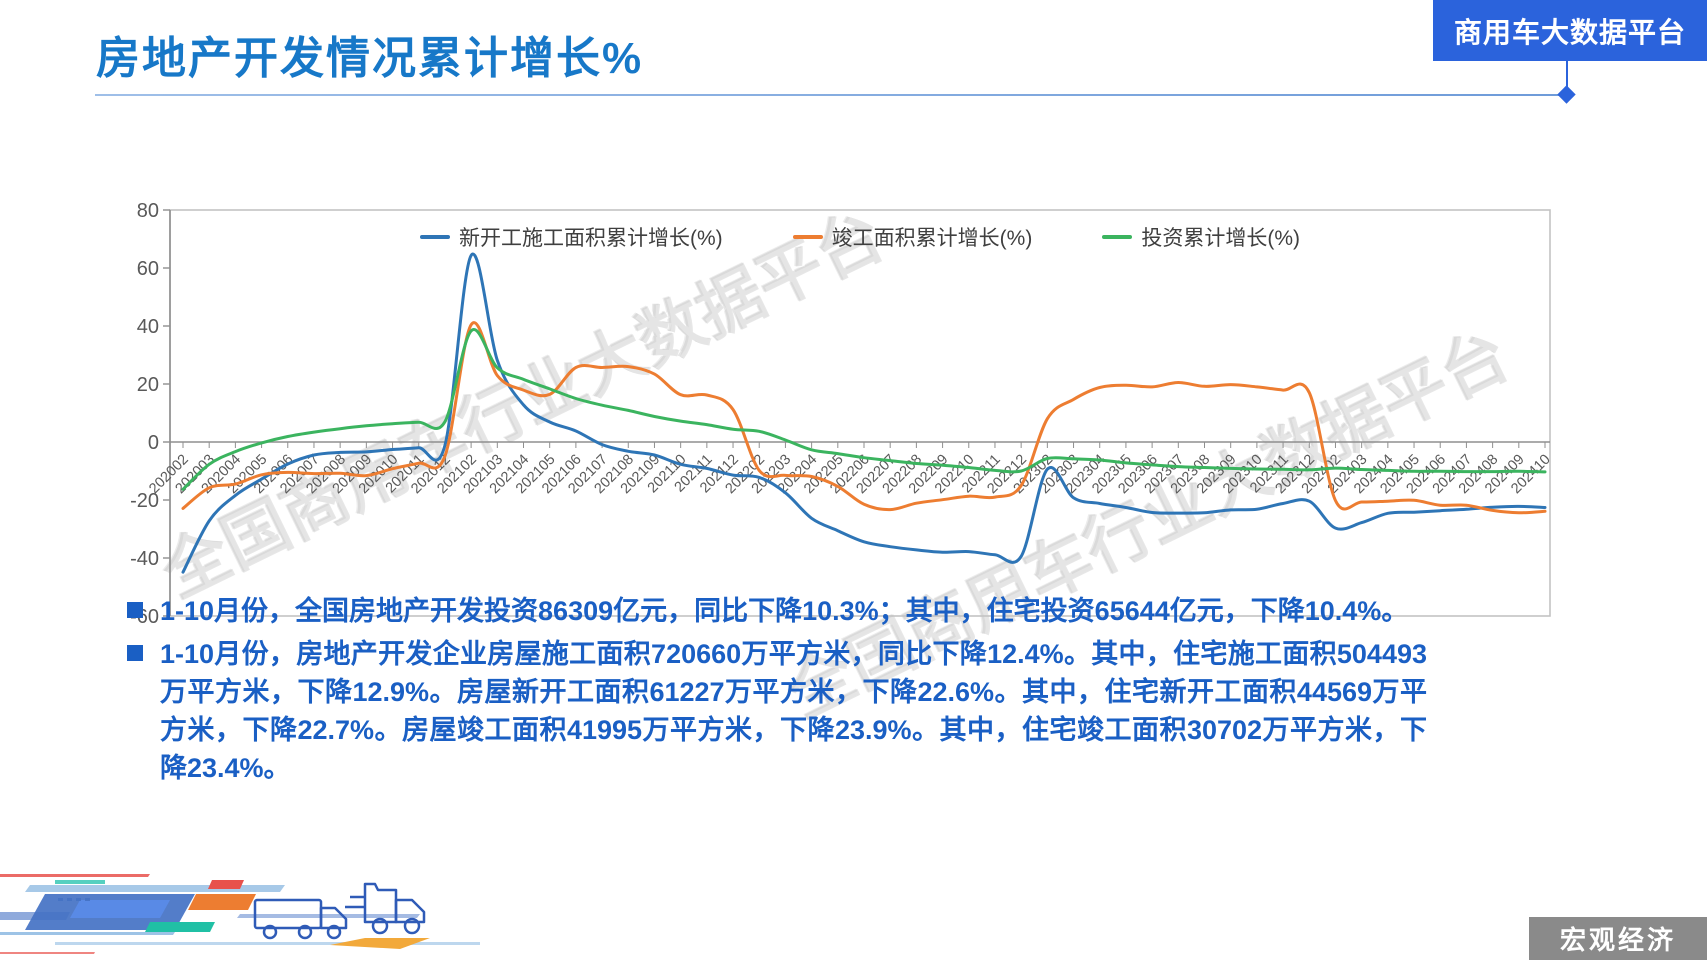  I want to click on badge-connector-line, so click(1567, 76).